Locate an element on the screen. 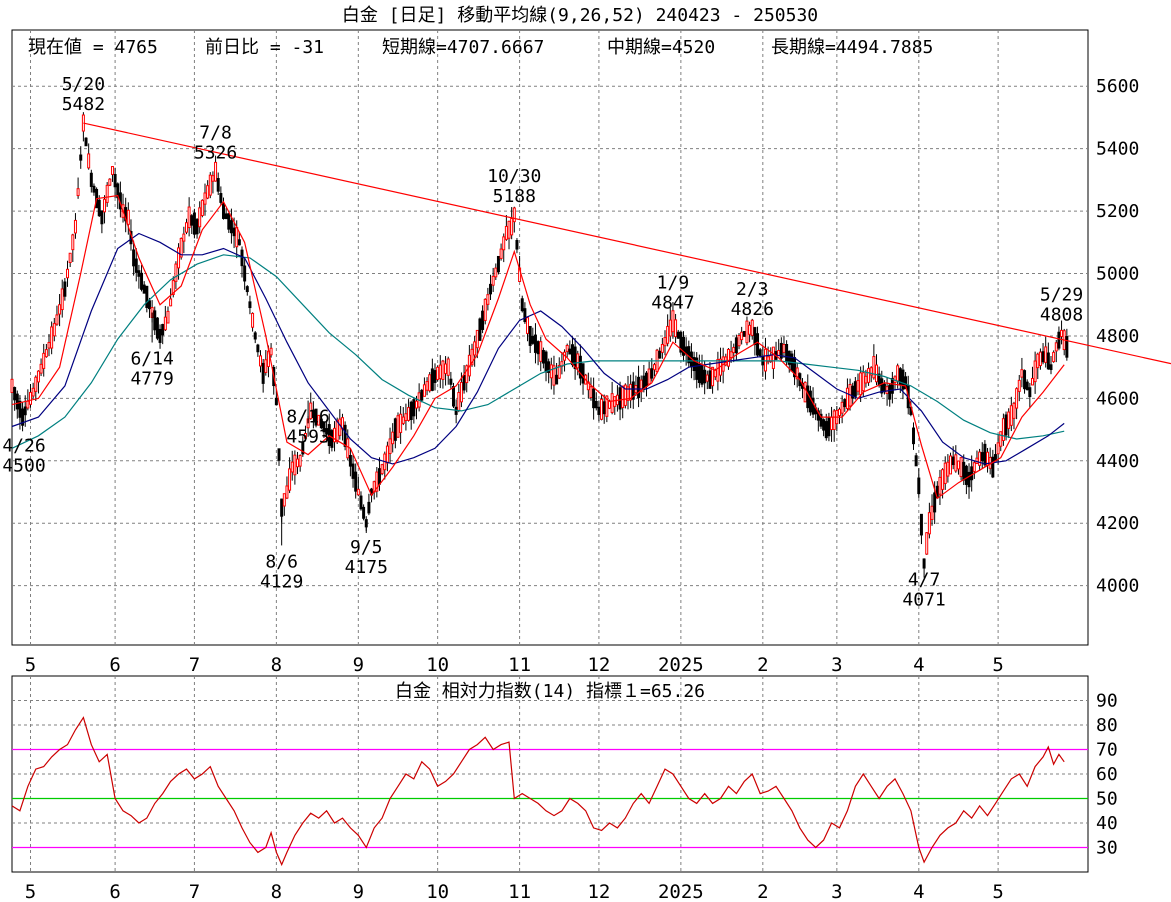 The width and height of the screenshot is (1171, 902). month-label: 12 is located at coordinates (598, 891).